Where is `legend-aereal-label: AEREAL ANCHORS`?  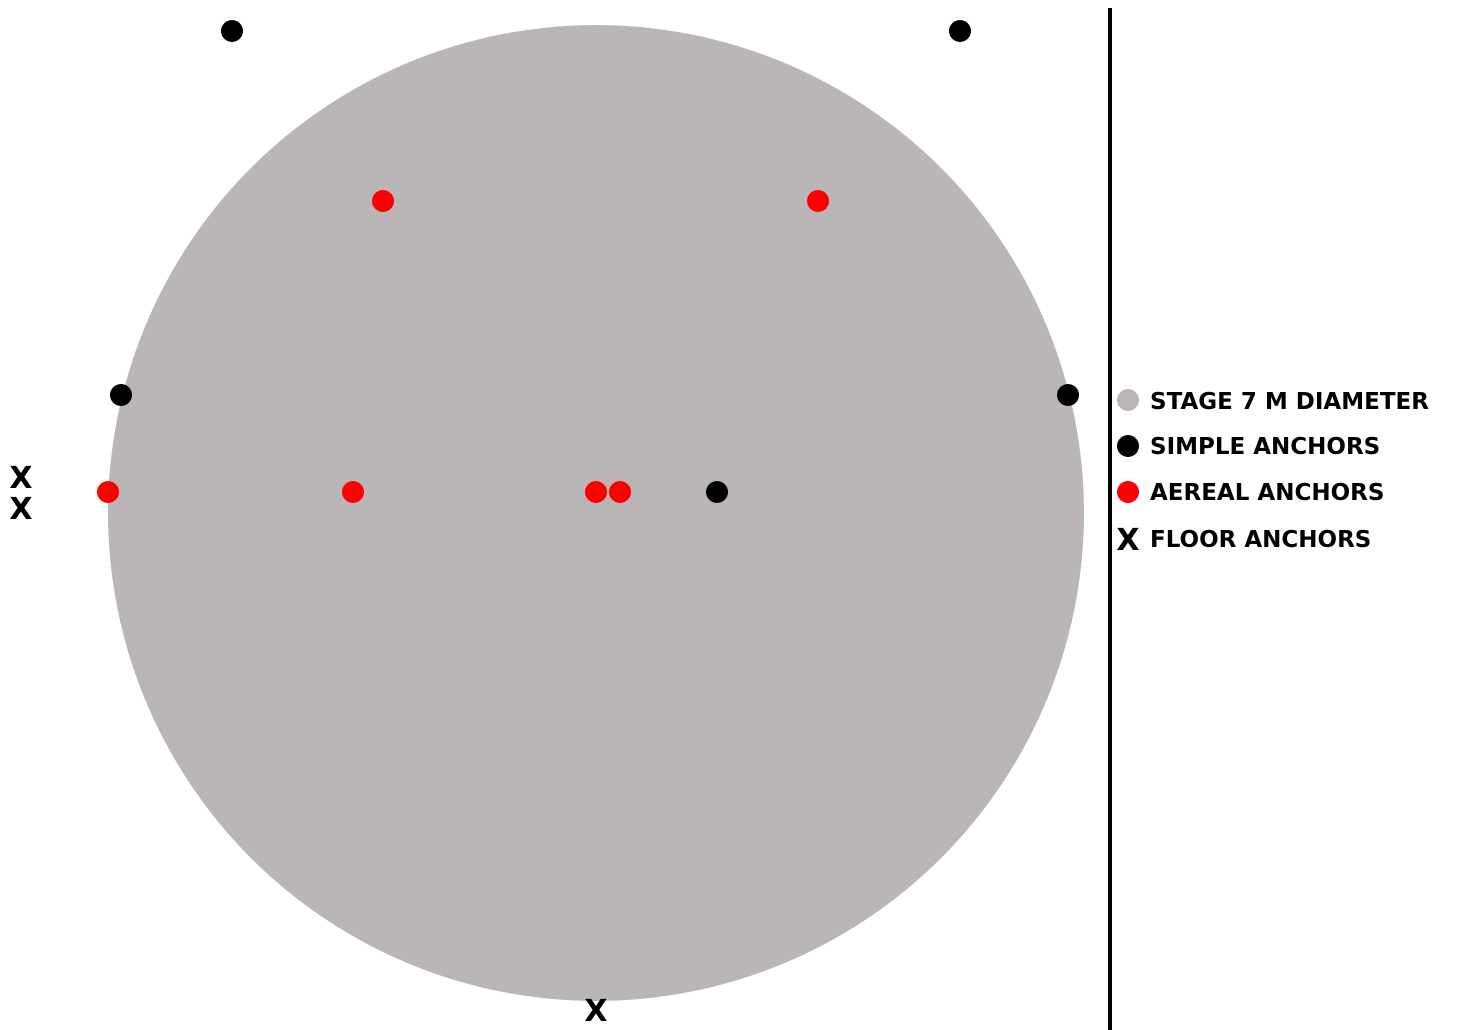 legend-aereal-label: AEREAL ANCHORS is located at coordinates (1267, 493).